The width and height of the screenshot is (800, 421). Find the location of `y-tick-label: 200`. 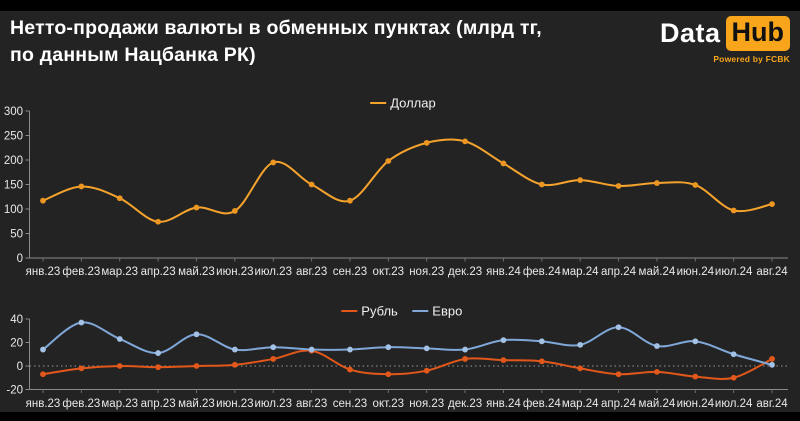

y-tick-label: 200 is located at coordinates (13, 161).